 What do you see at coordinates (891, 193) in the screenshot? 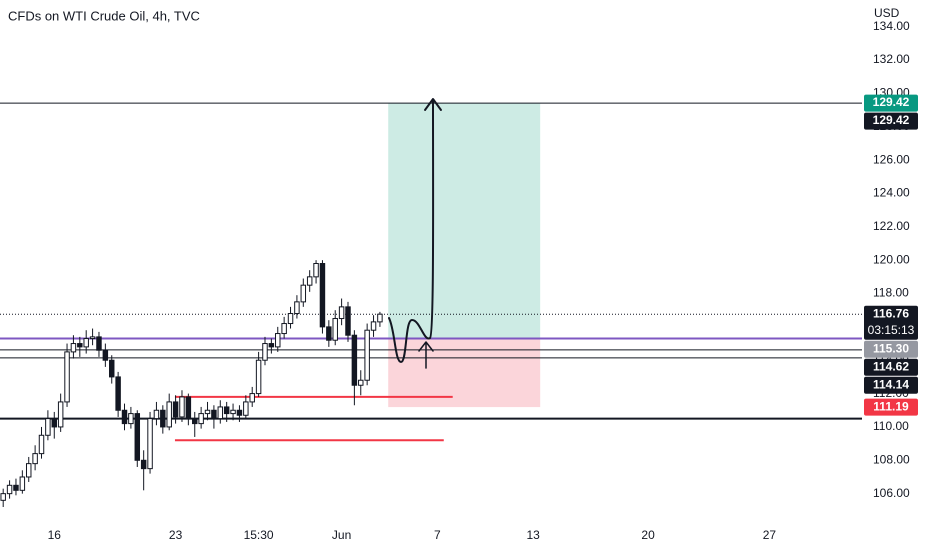
I see `y-tick-label: 124.00` at bounding box center [891, 193].